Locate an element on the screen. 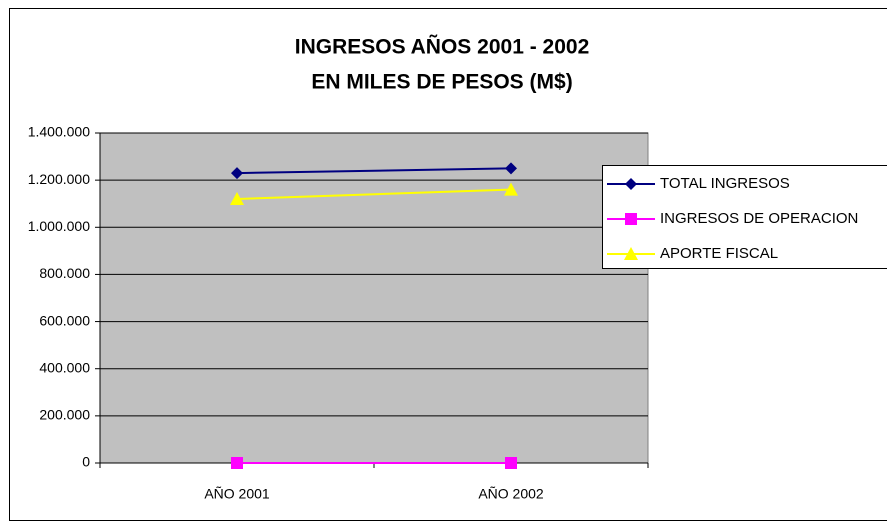  y-tick-label: 800.000 is located at coordinates (64, 273).